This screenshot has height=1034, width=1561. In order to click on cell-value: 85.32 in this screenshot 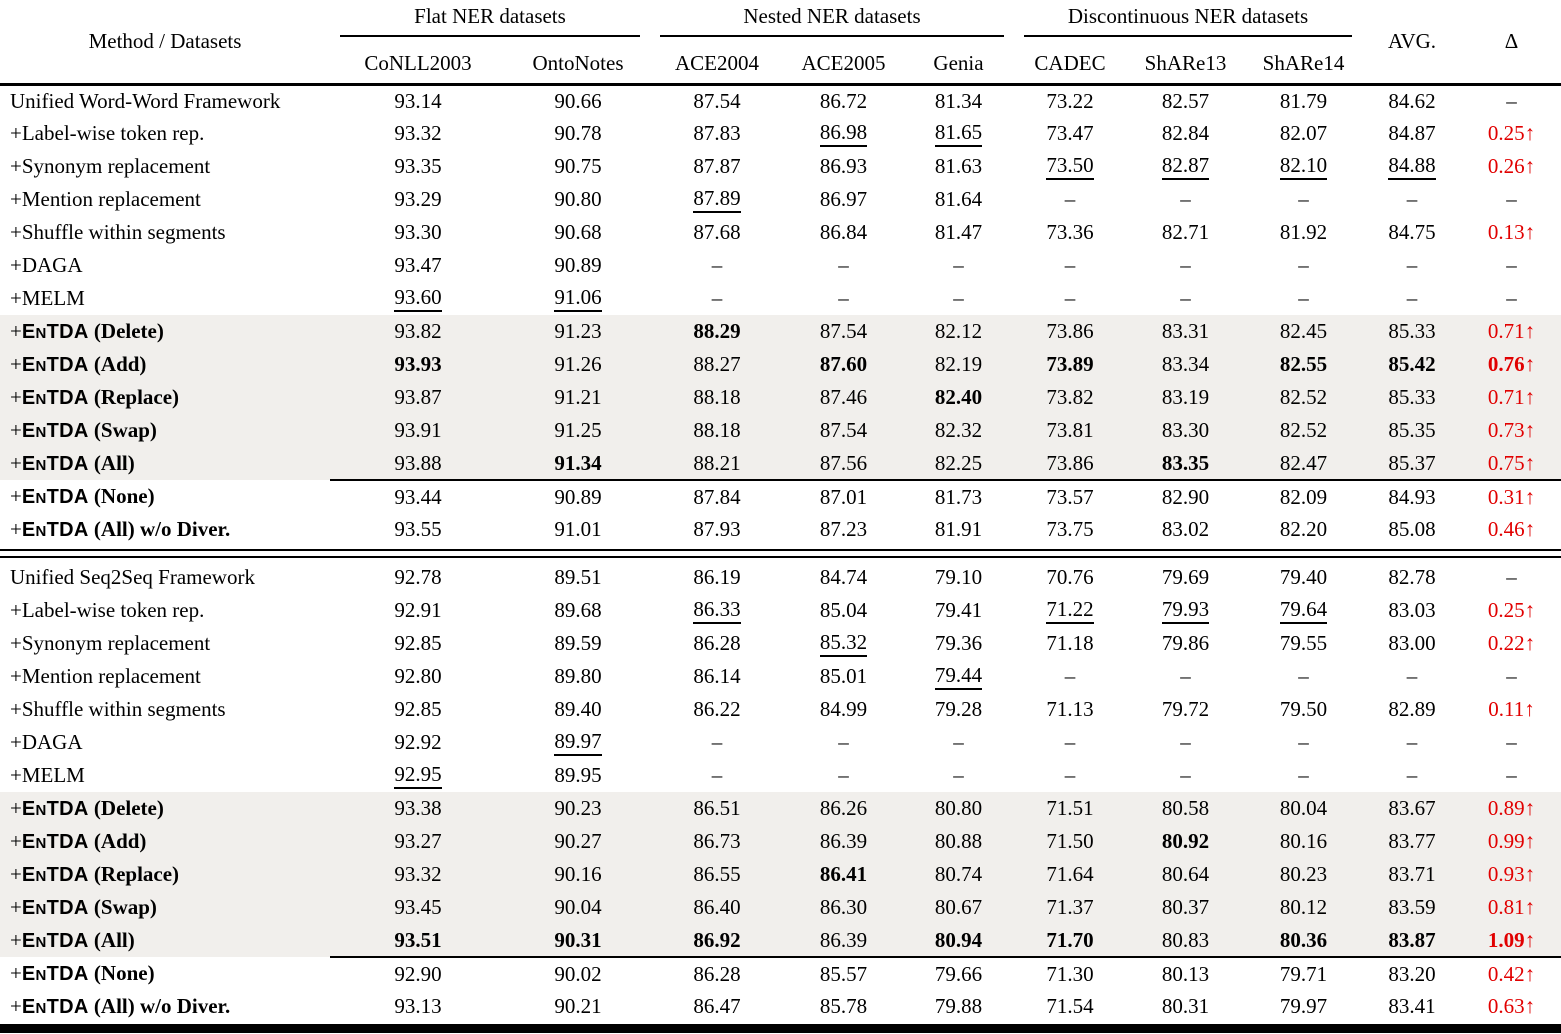, I will do `click(843, 644)`.